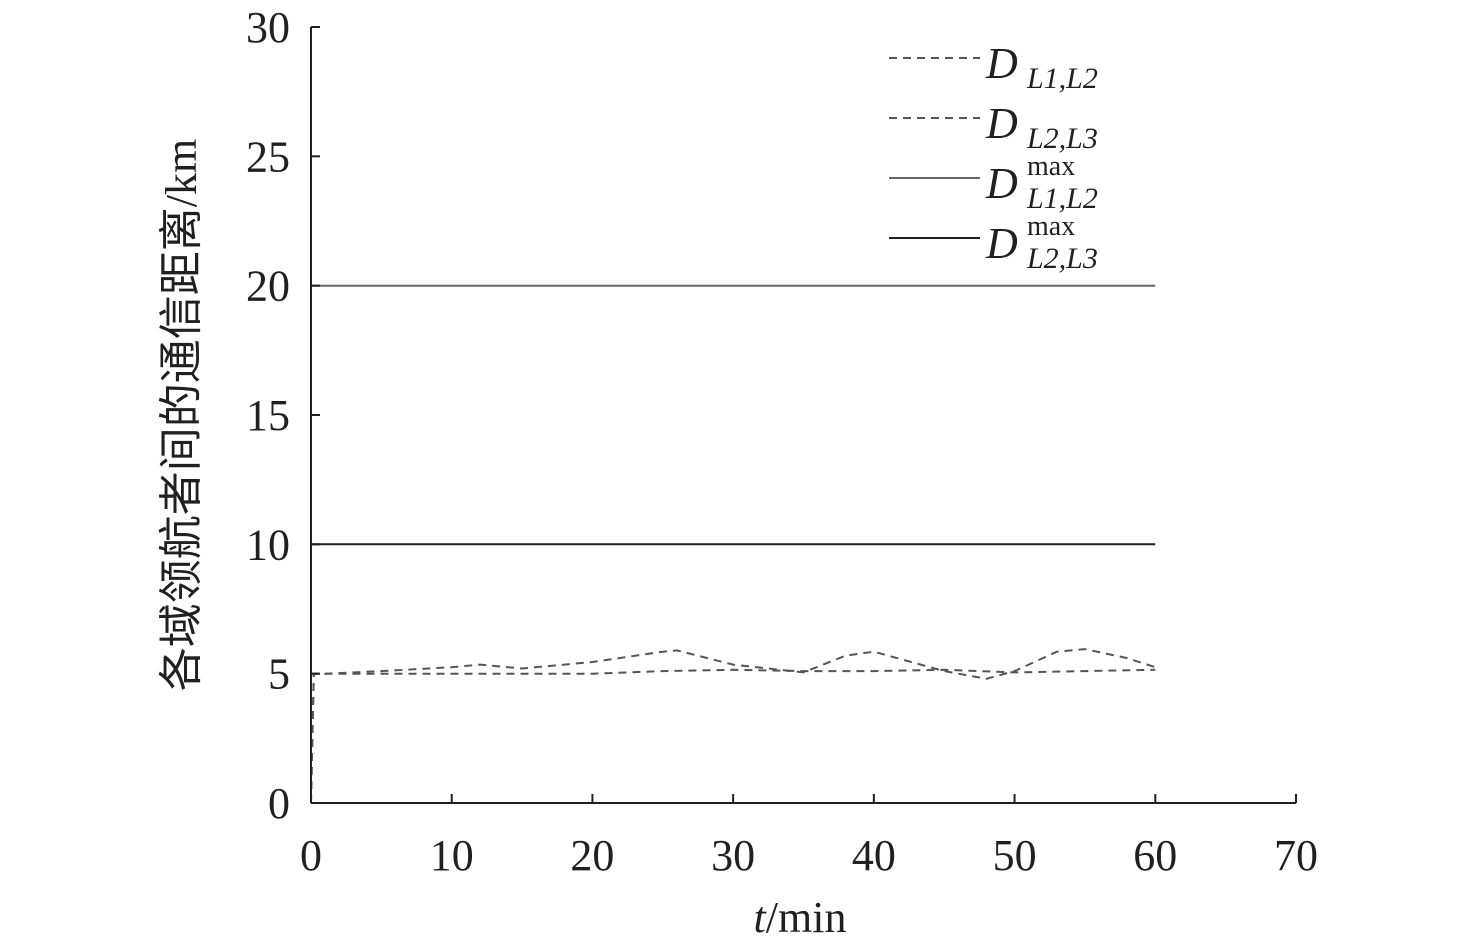 This screenshot has width=1476, height=952. What do you see at coordinates (268, 415) in the screenshot?
I see `y-tick-label: 15` at bounding box center [268, 415].